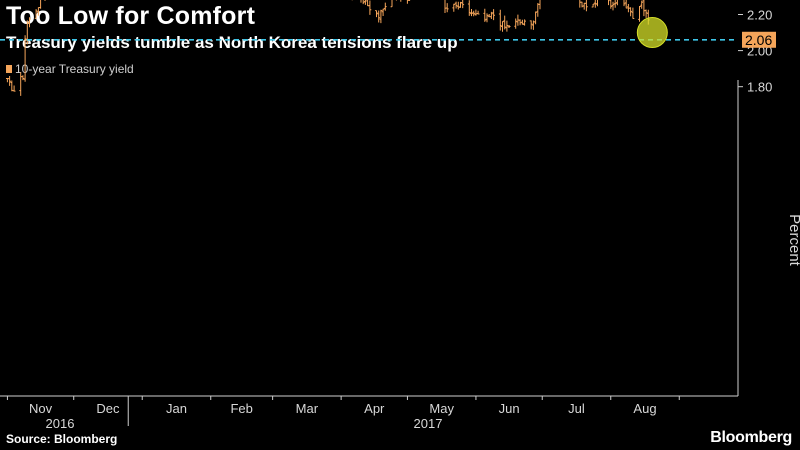 This screenshot has width=800, height=450. I want to click on legend: 10-year Treasury yield, so click(70, 69).